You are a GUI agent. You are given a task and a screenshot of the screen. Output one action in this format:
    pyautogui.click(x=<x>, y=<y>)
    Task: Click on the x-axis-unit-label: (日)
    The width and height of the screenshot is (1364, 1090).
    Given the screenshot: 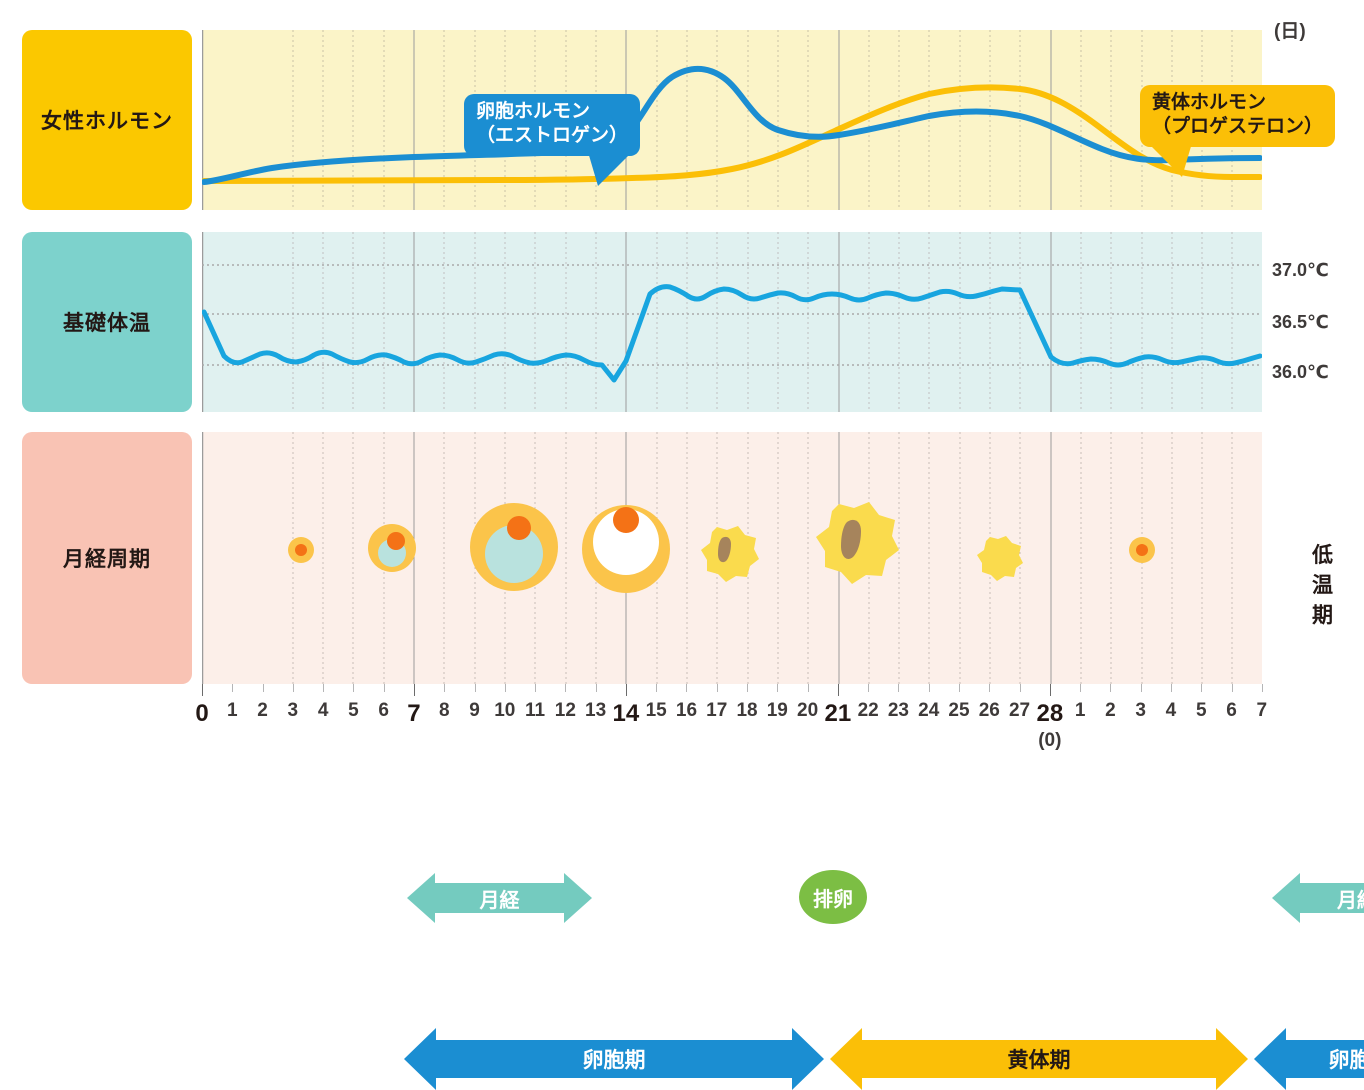 What is the action you would take?
    pyautogui.click(x=1290, y=29)
    